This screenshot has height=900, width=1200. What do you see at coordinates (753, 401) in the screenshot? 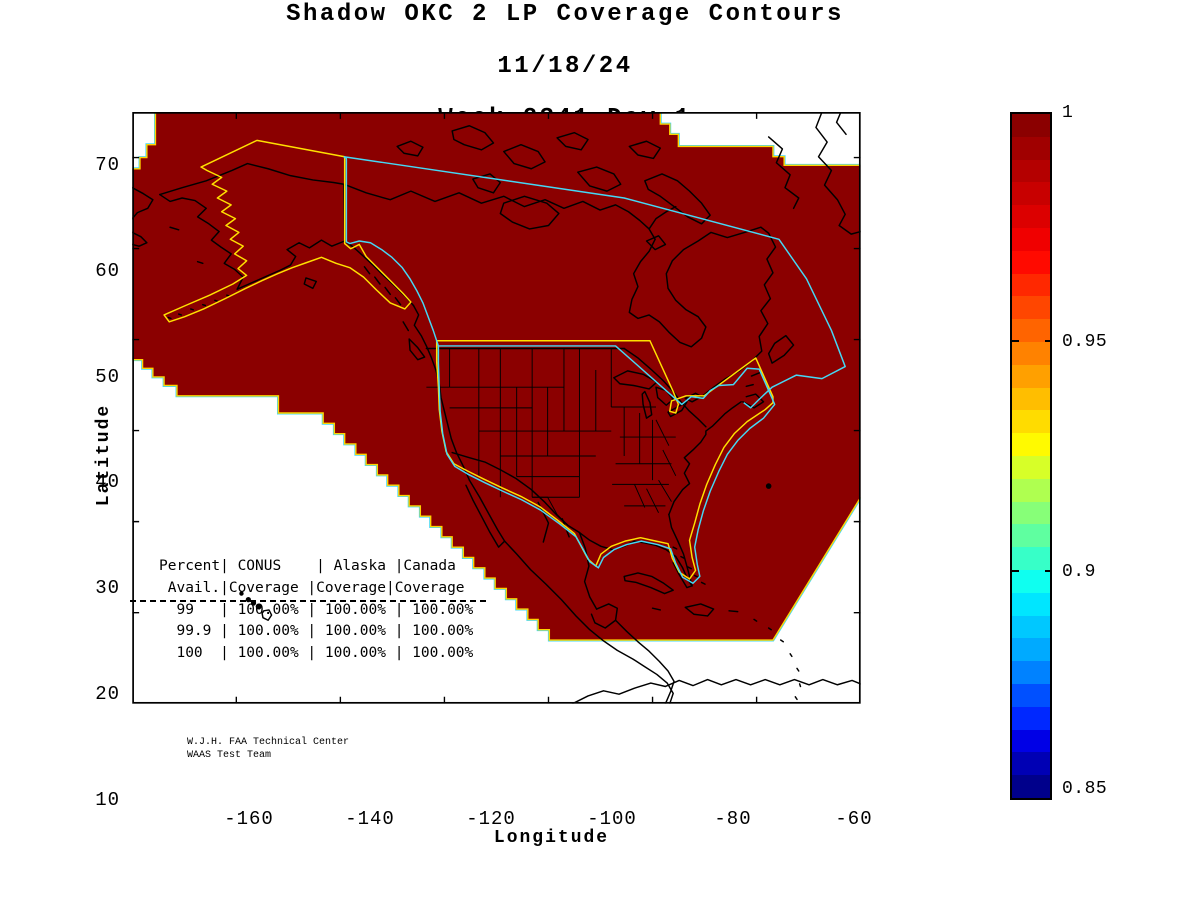
I see `nova-scotia` at bounding box center [753, 401].